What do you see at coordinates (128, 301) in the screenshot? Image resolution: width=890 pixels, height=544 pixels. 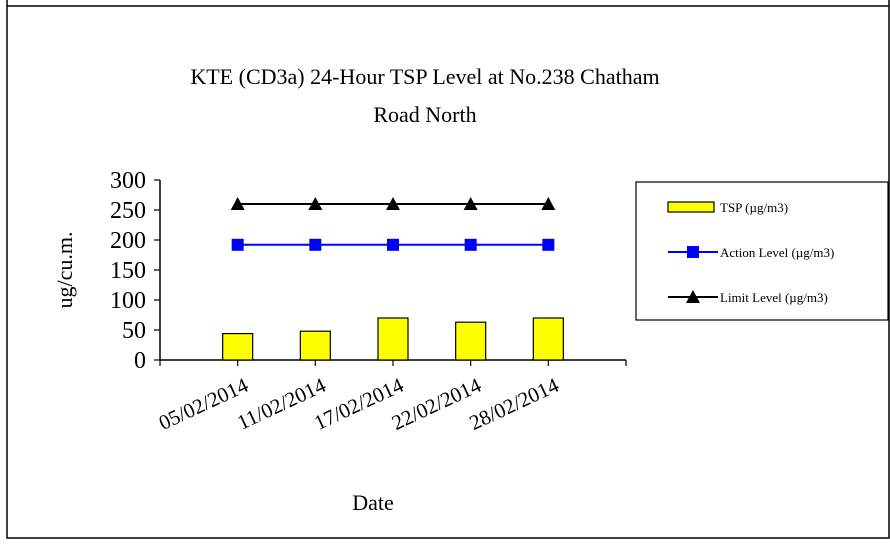 I see `y-tick-label: 100` at bounding box center [128, 301].